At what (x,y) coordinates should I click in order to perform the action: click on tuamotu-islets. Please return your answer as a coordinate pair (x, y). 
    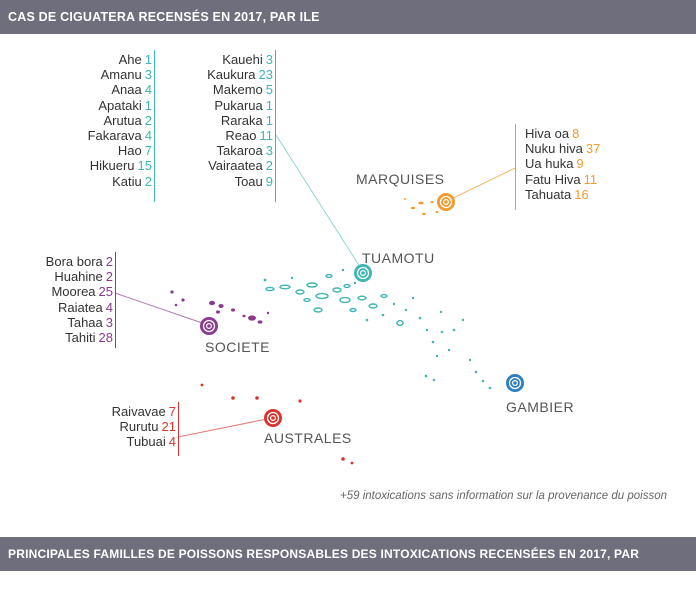
    Looking at the image, I should click on (377, 329).